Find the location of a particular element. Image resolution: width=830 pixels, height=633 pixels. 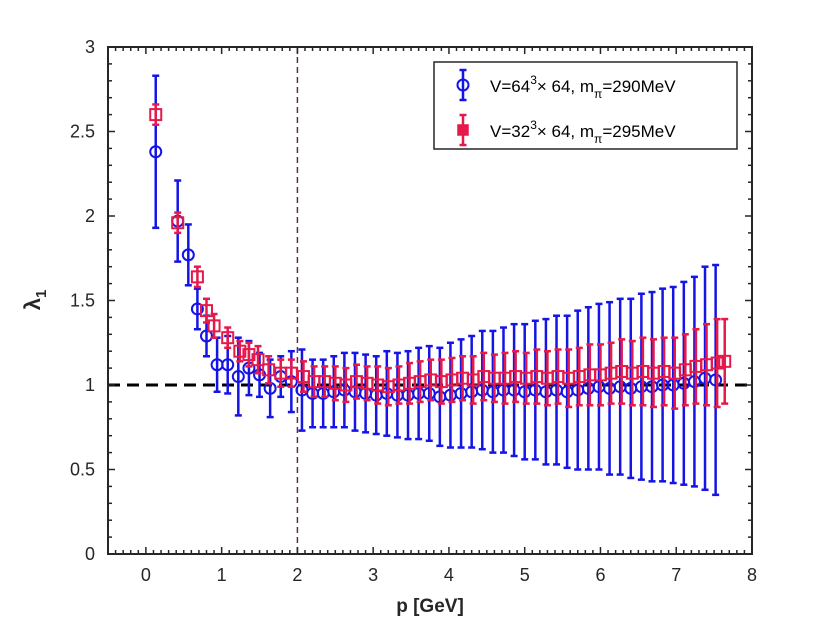

legend-entry-1: V=643× 64, mπ=290MeV is located at coordinates (566, 85).